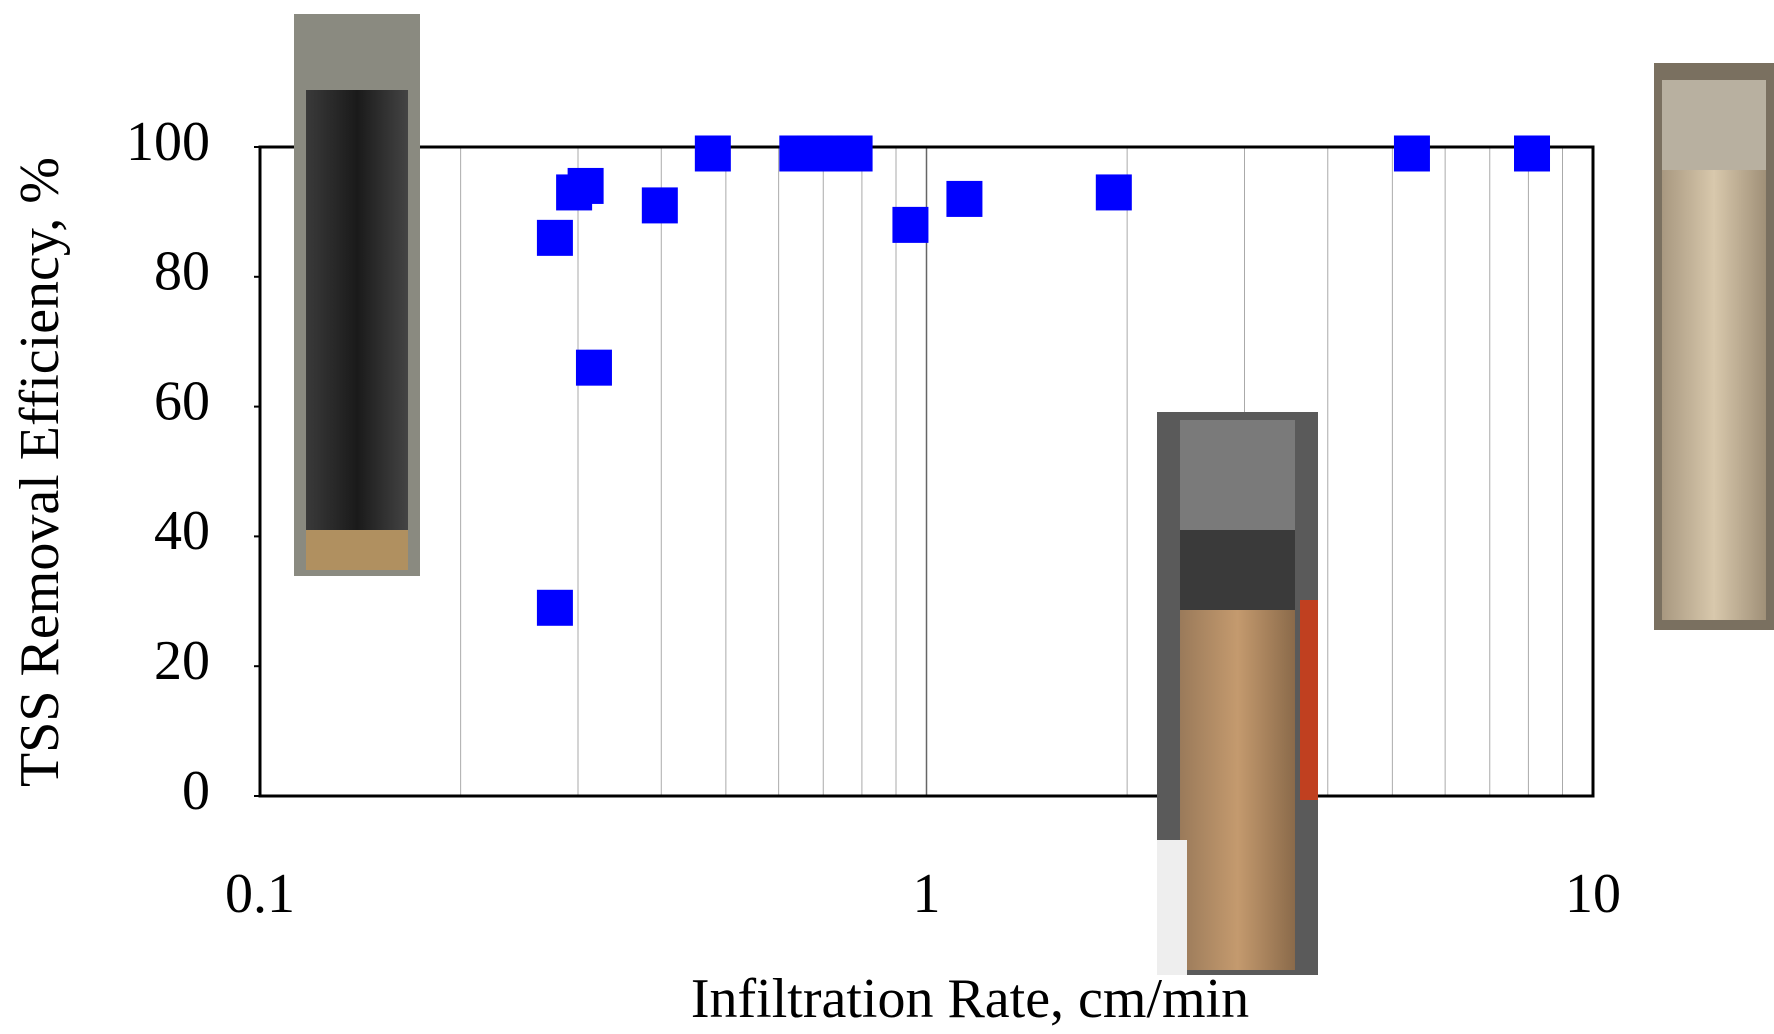  Describe the element at coordinates (182, 531) in the screenshot. I see `y-tick-label: 40` at that location.